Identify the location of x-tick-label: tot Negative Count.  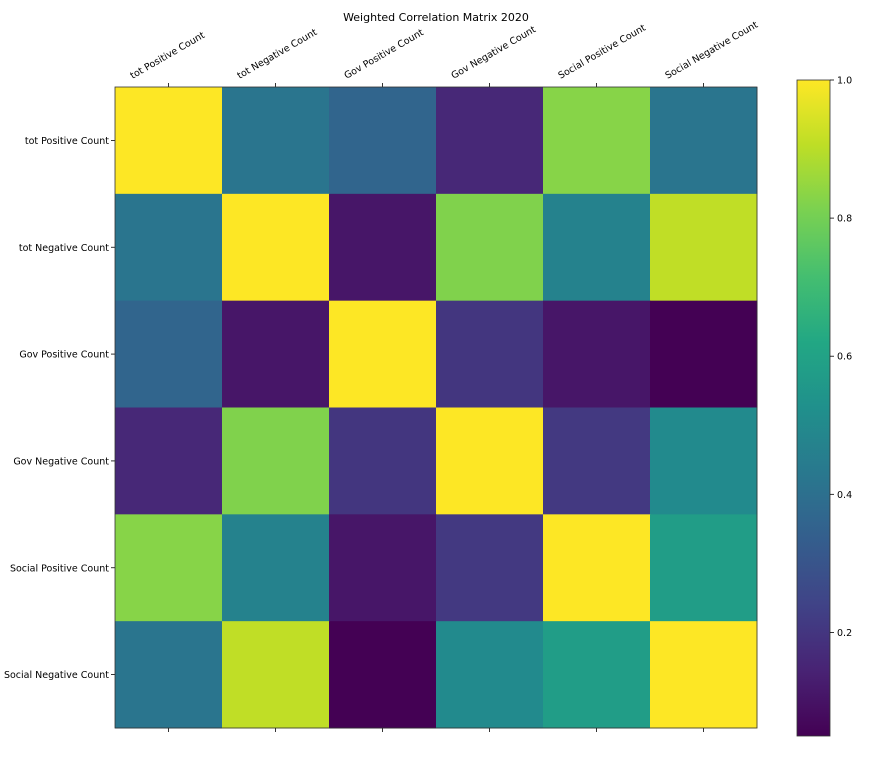
(278, 54).